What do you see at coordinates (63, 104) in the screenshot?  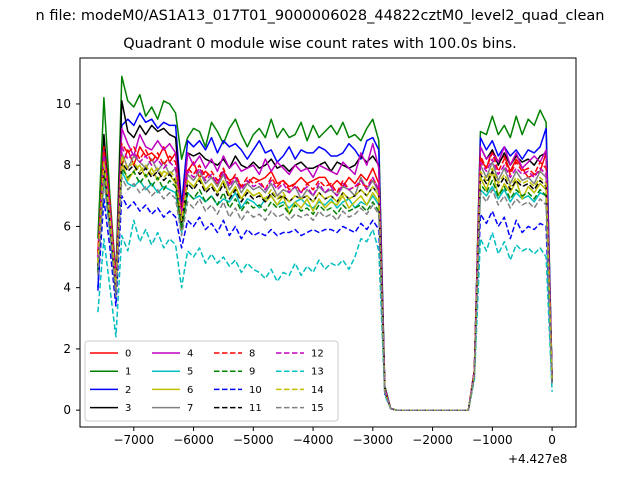 I see `y-tick-label: 10` at bounding box center [63, 104].